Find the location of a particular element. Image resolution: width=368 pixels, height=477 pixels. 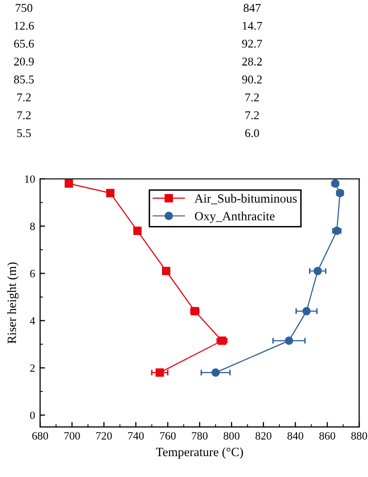

text: 6.0 is located at coordinates (252, 133).